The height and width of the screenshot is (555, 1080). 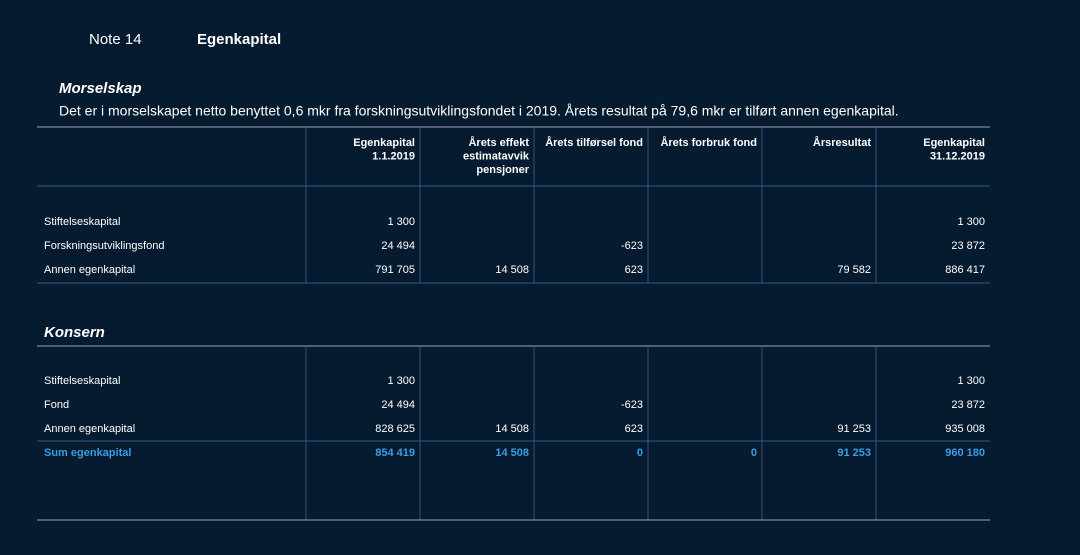 What do you see at coordinates (395, 453) in the screenshot?
I see `total-cell: 854 419` at bounding box center [395, 453].